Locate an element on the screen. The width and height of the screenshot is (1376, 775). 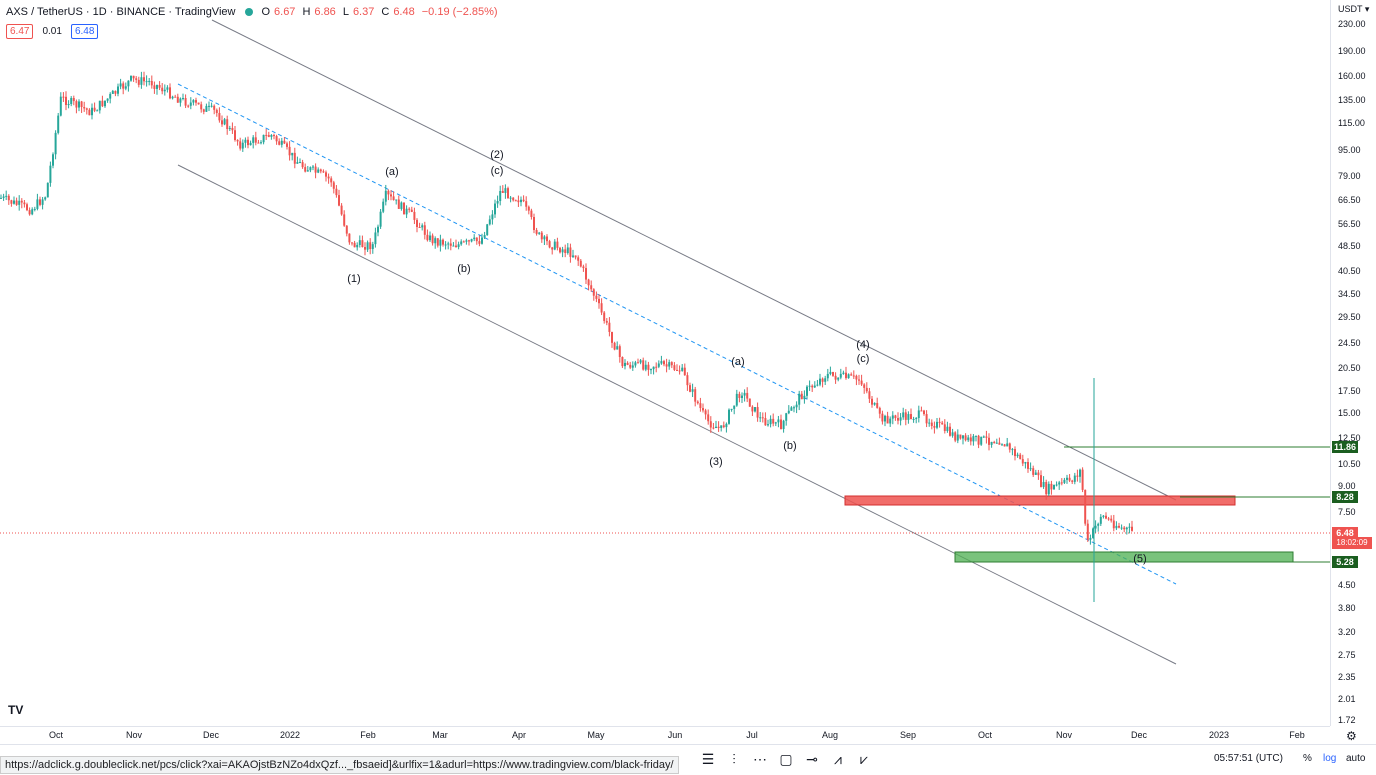
currency-selector: USDT ▾ is located at coordinates (1353, 9).